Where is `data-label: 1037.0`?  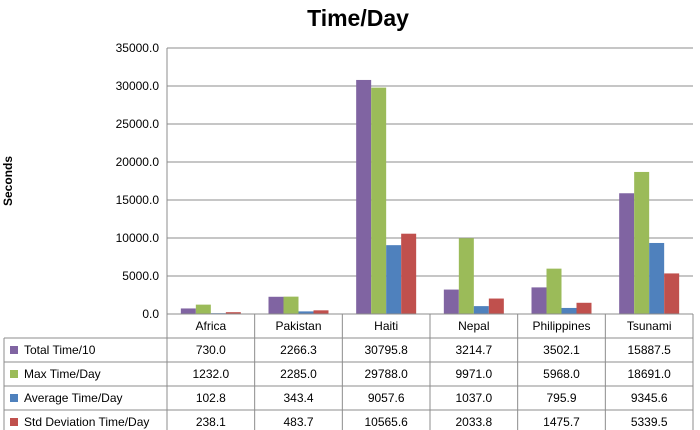 data-label: 1037.0 is located at coordinates (473, 398).